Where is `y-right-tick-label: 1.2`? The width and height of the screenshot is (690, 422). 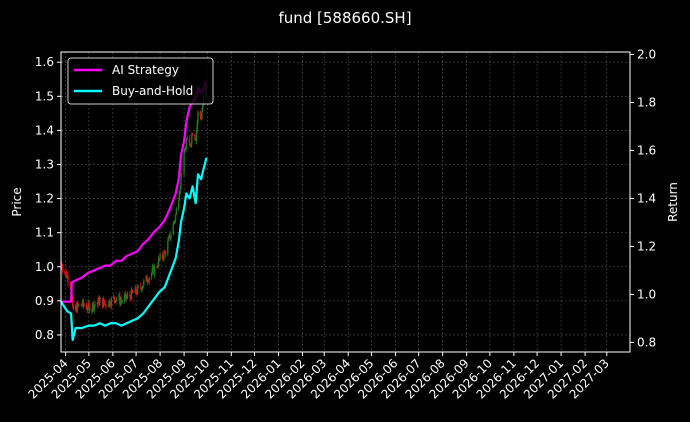
y-right-tick-label: 1.2 is located at coordinates (646, 246).